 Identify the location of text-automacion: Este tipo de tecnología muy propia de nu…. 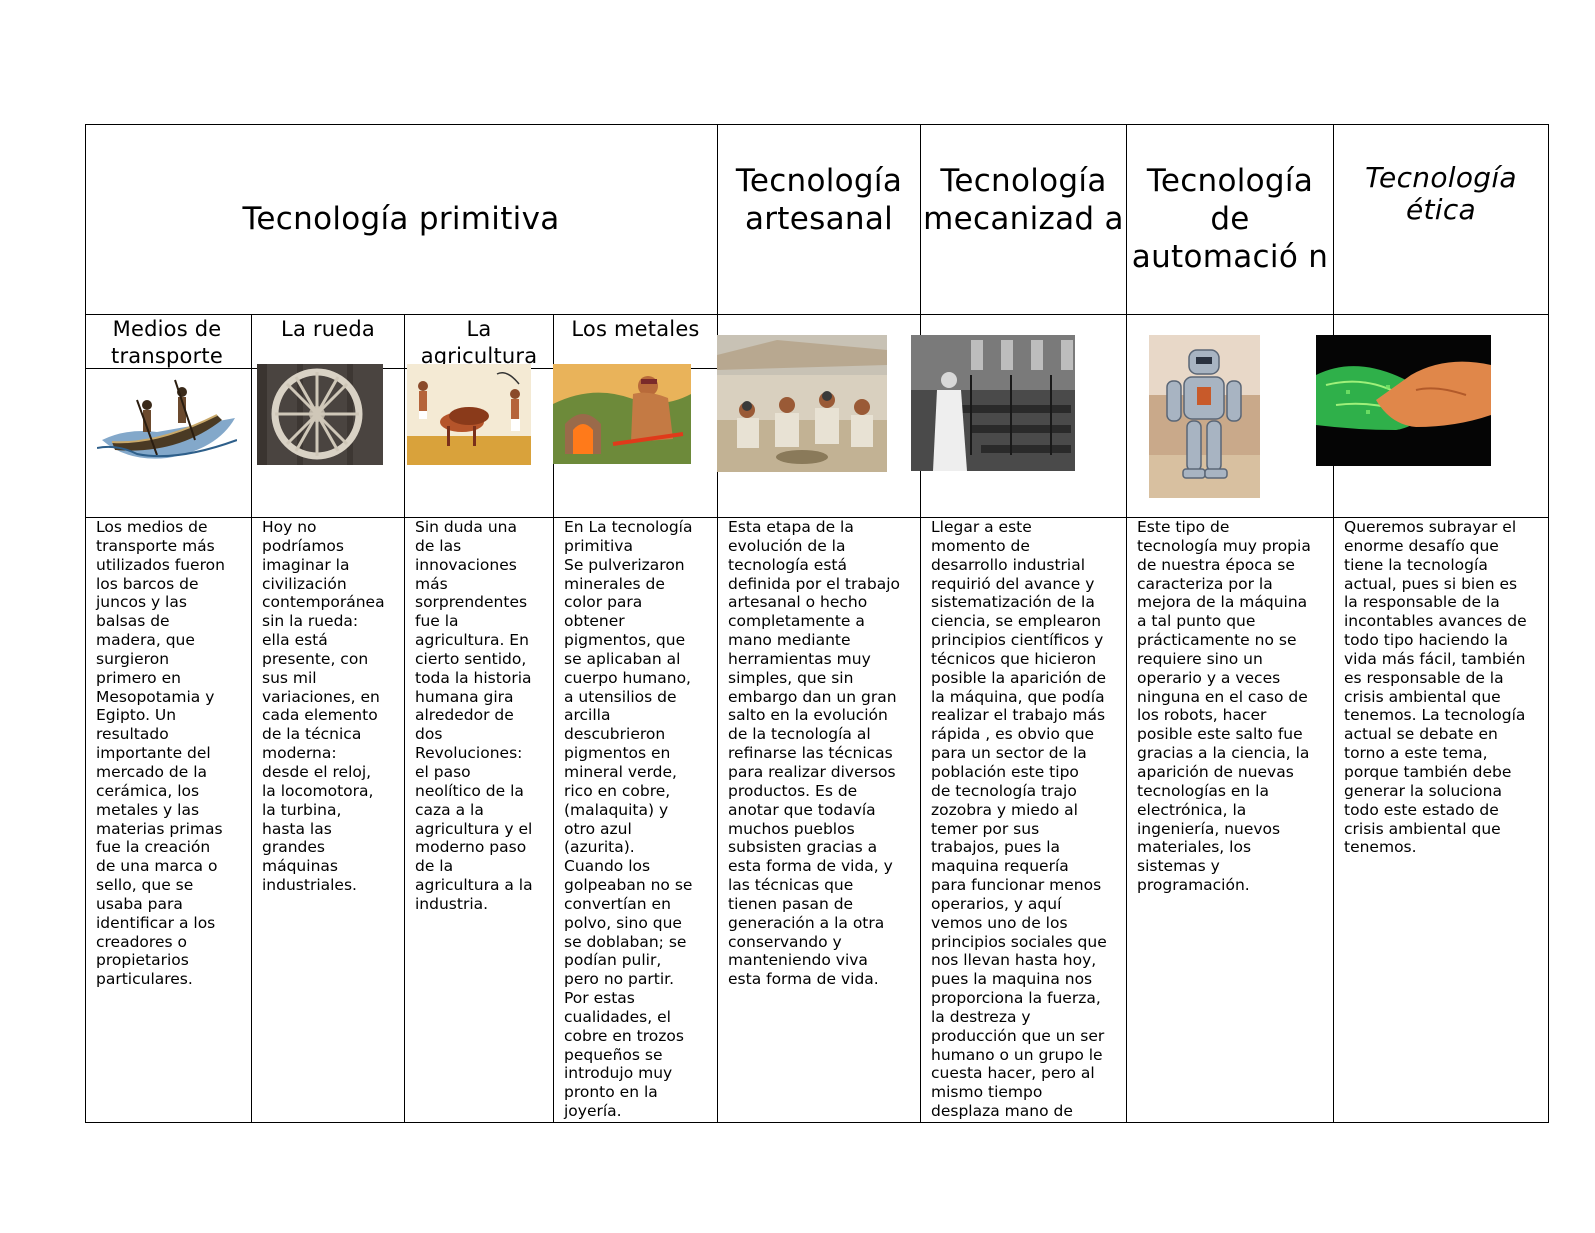
(1224, 706).